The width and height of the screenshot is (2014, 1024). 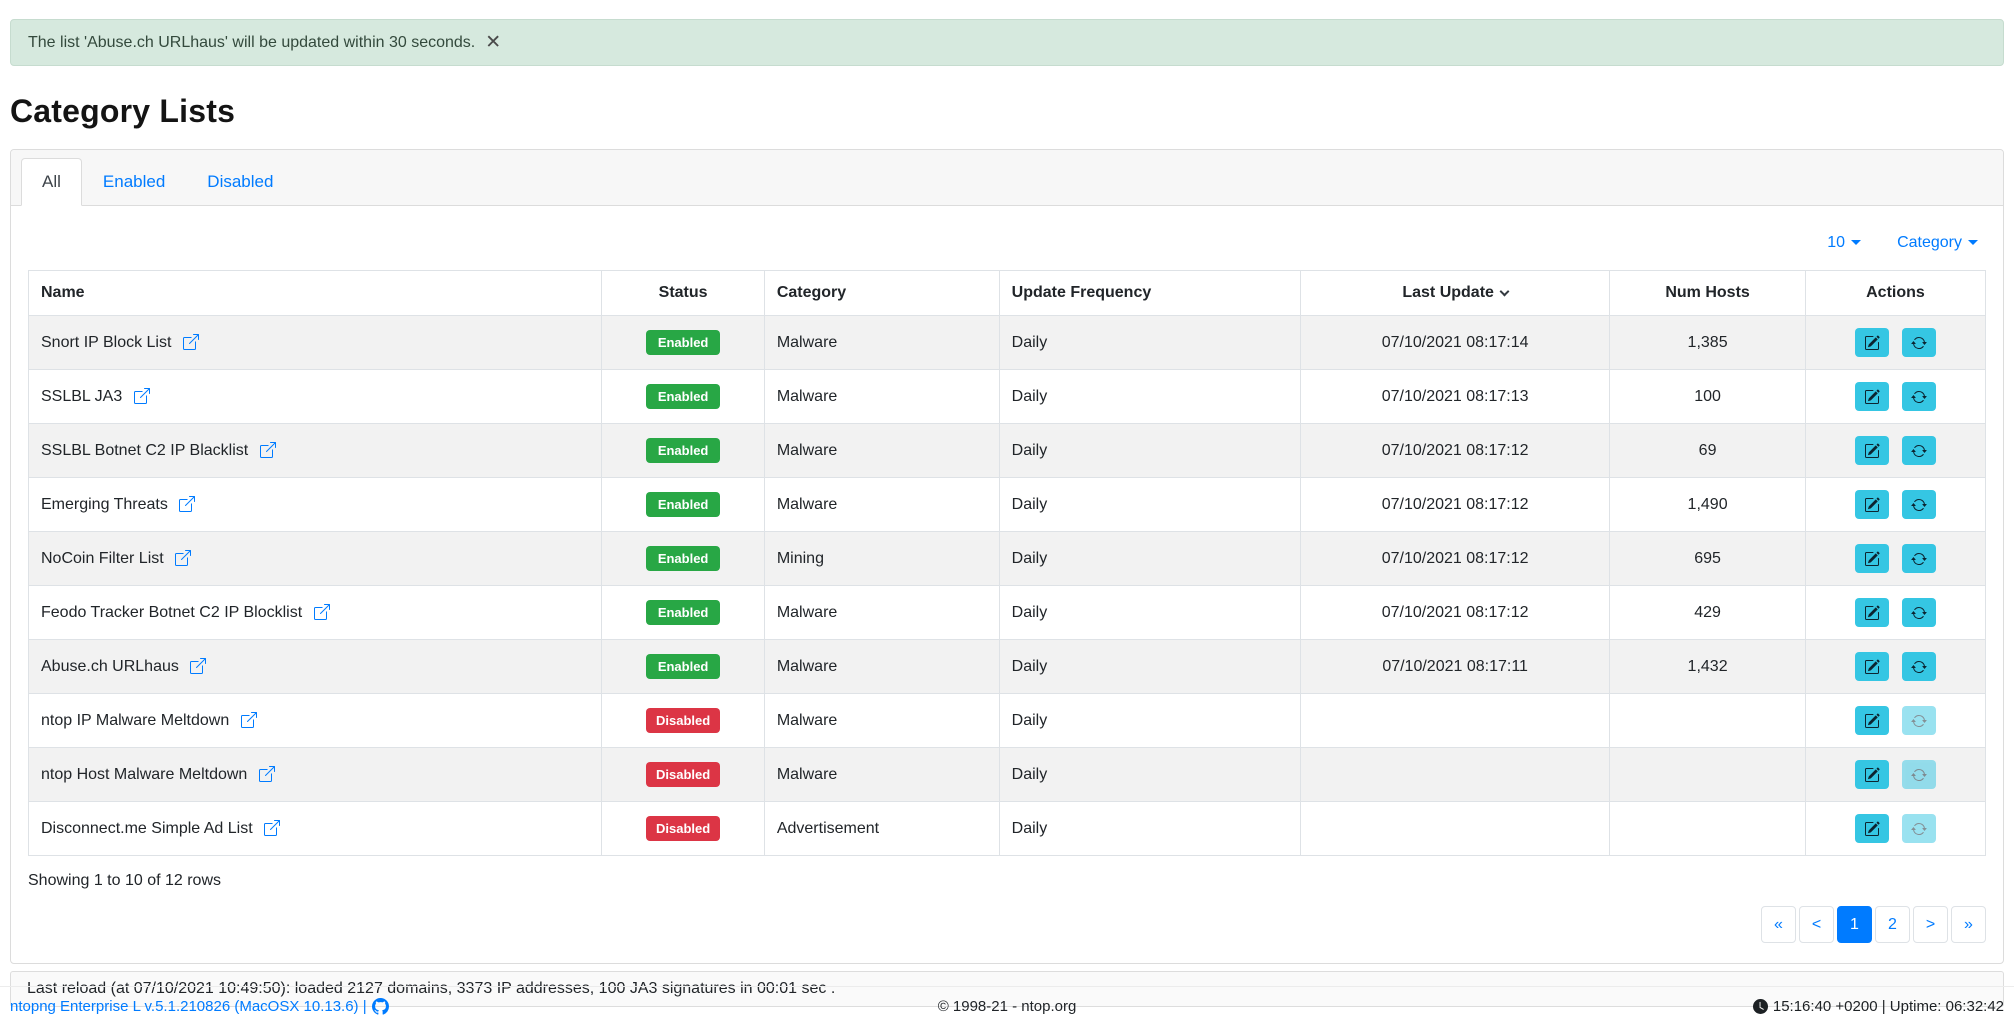 I want to click on column-header-actions: Actions, so click(x=1895, y=293).